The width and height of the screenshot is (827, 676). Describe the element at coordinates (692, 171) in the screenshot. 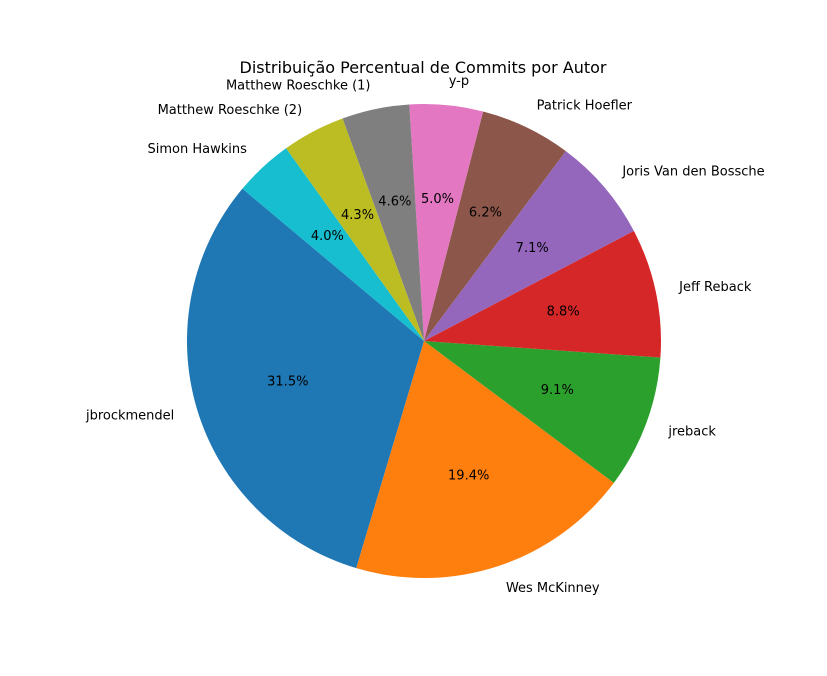

I see `slice-label-joris-van-den-bossche: Joris Van den Bossche` at that location.